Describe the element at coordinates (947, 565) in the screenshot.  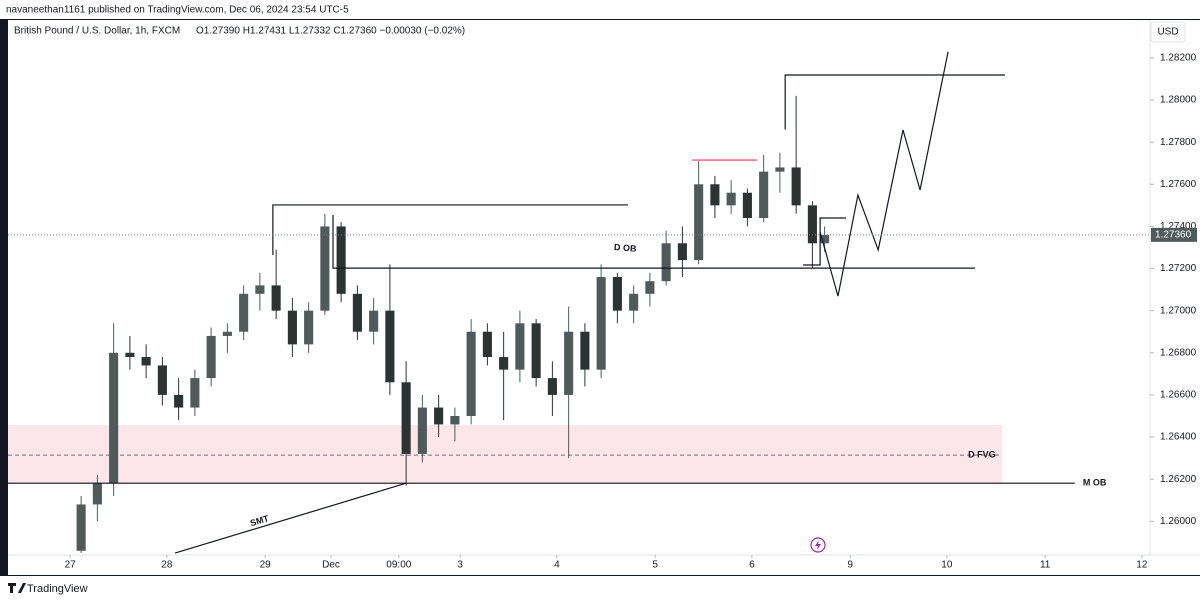
I see `x-tick-label: 10` at that location.